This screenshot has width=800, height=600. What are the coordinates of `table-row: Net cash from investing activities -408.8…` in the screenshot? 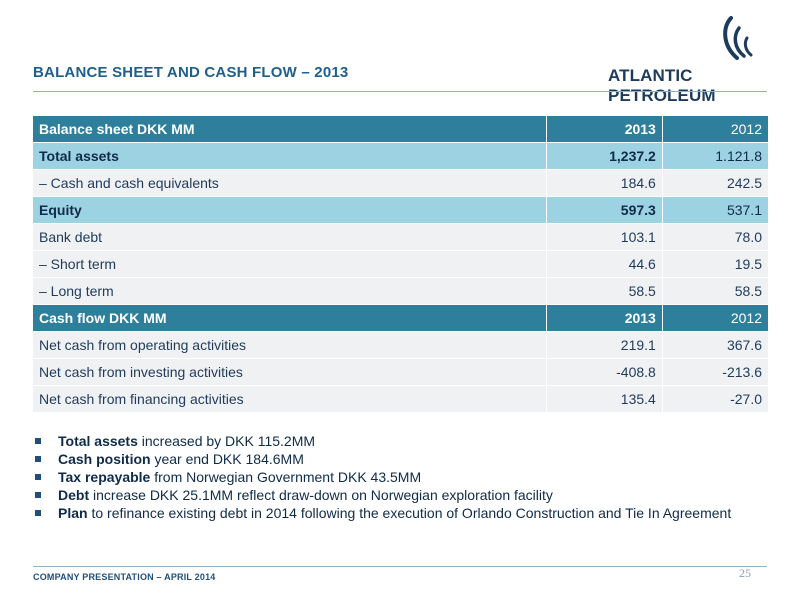 It's located at (400, 372).